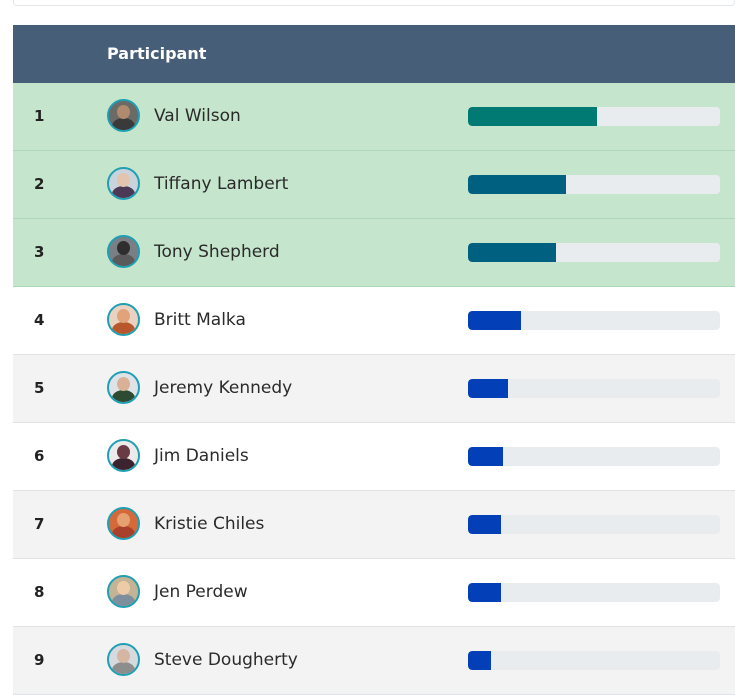 Image resolution: width=735 pixels, height=695 pixels. I want to click on rank-number: 8, so click(39, 592).